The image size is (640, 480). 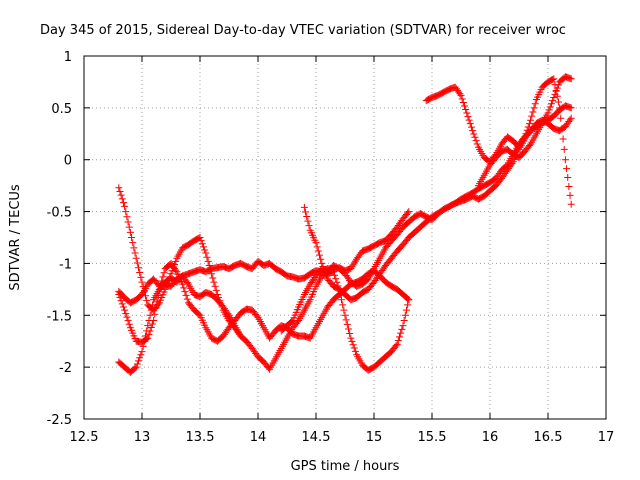 I want to click on y-tick-label: 1, so click(x=68, y=57).